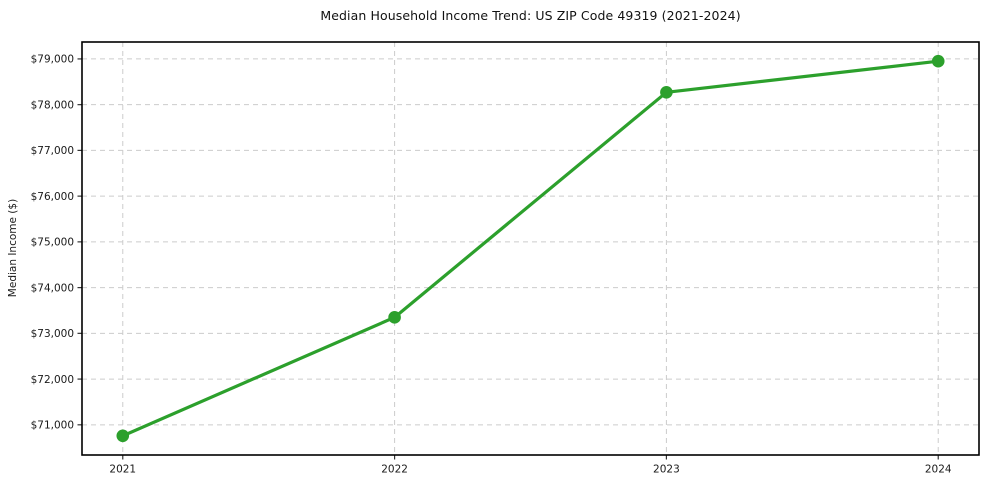  I want to click on data-point-2024, so click(938, 61).